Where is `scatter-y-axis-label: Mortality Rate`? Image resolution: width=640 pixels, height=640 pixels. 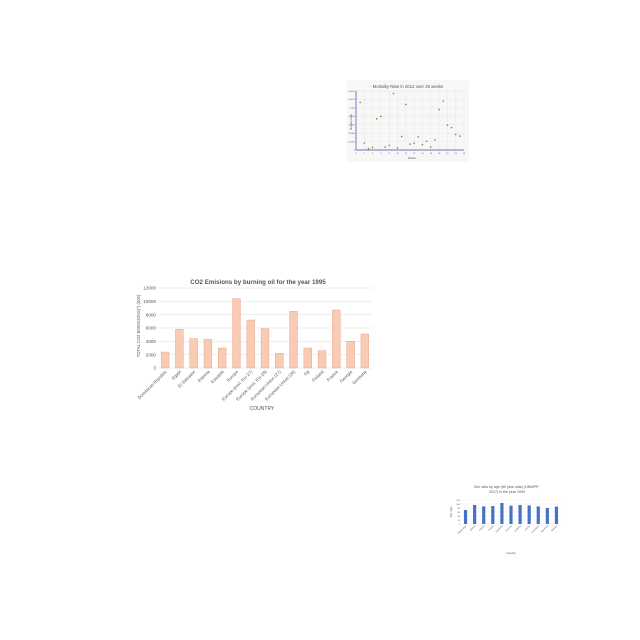 scatter-y-axis-label: Mortality Rate is located at coordinates (351, 121).